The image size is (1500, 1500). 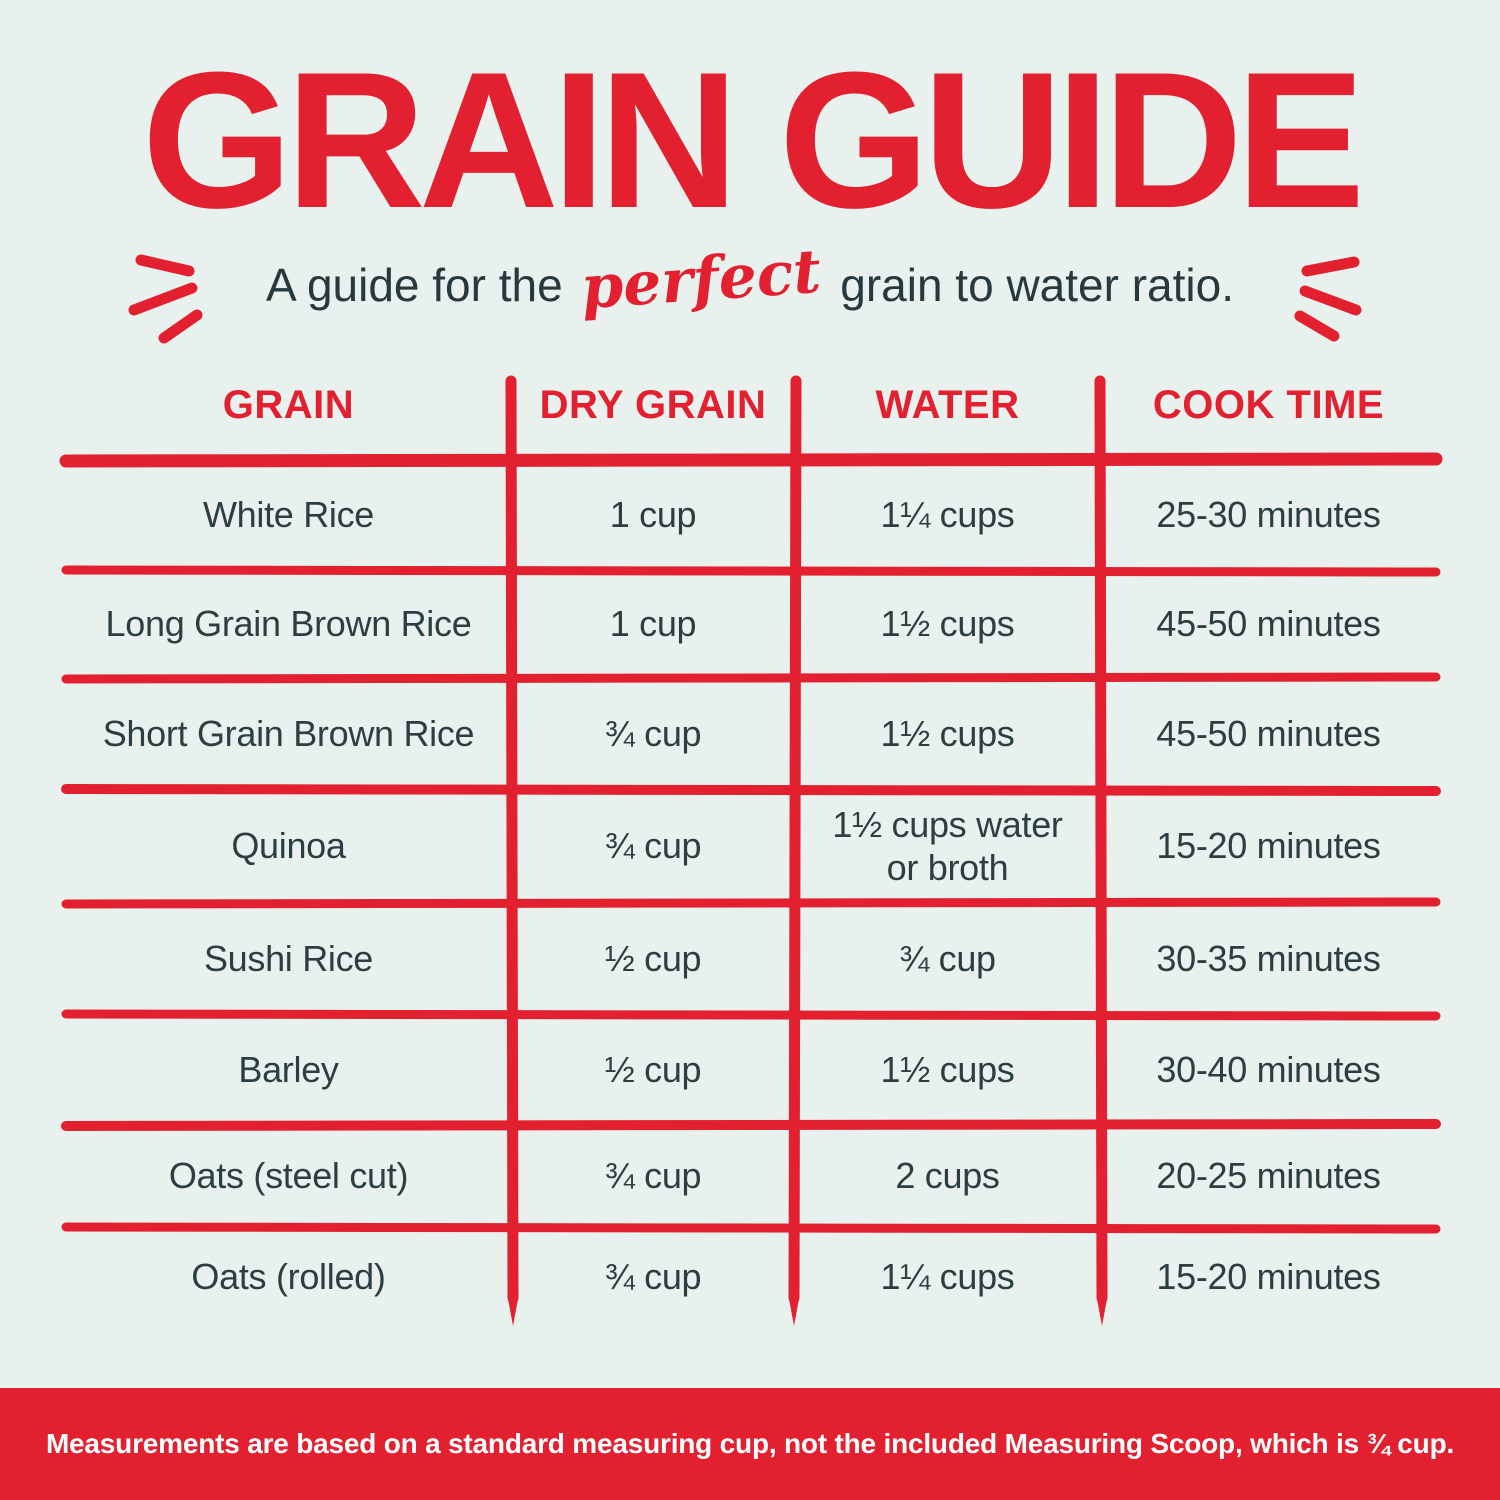 I want to click on subtitle-text-after: grain to water ratio., so click(x=1030, y=285).